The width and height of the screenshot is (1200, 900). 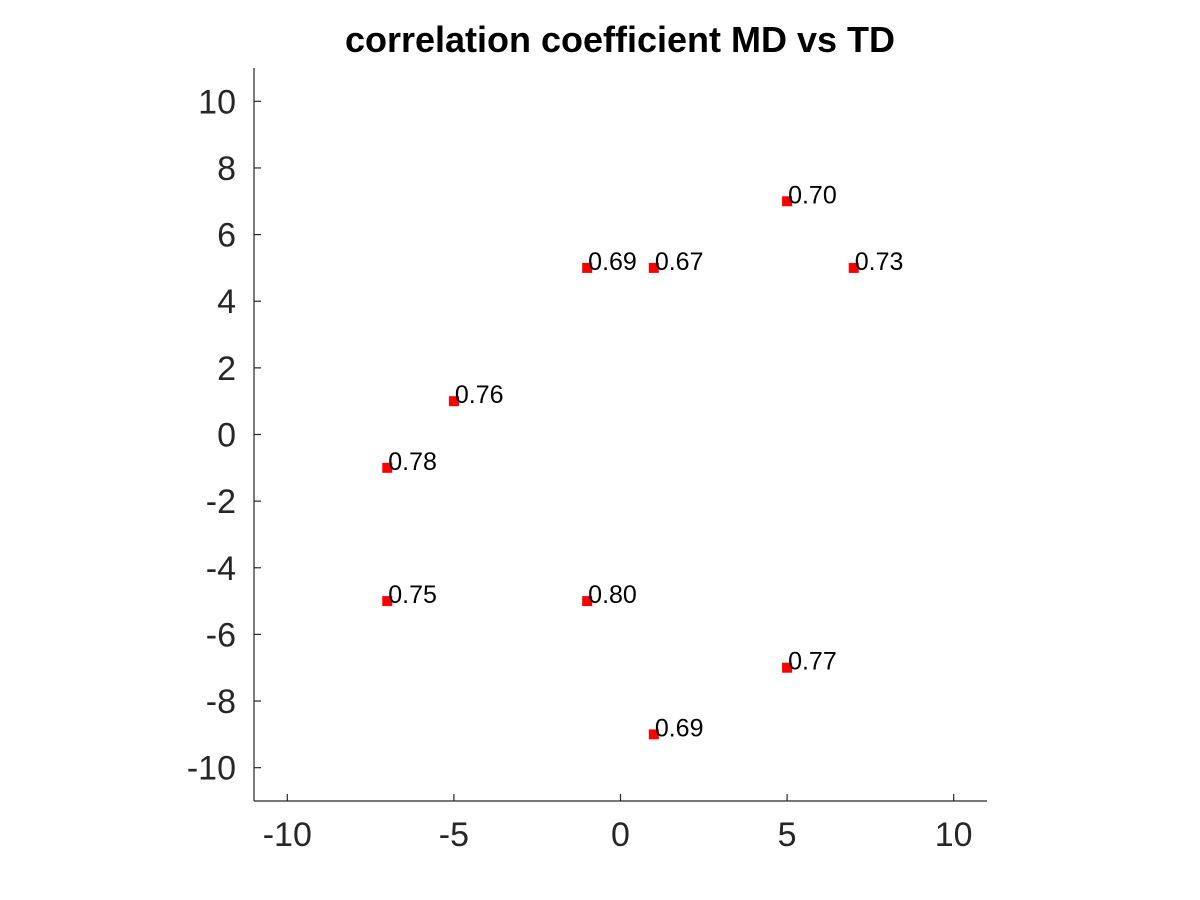 What do you see at coordinates (679, 262) in the screenshot?
I see `data-point-label: 0.67` at bounding box center [679, 262].